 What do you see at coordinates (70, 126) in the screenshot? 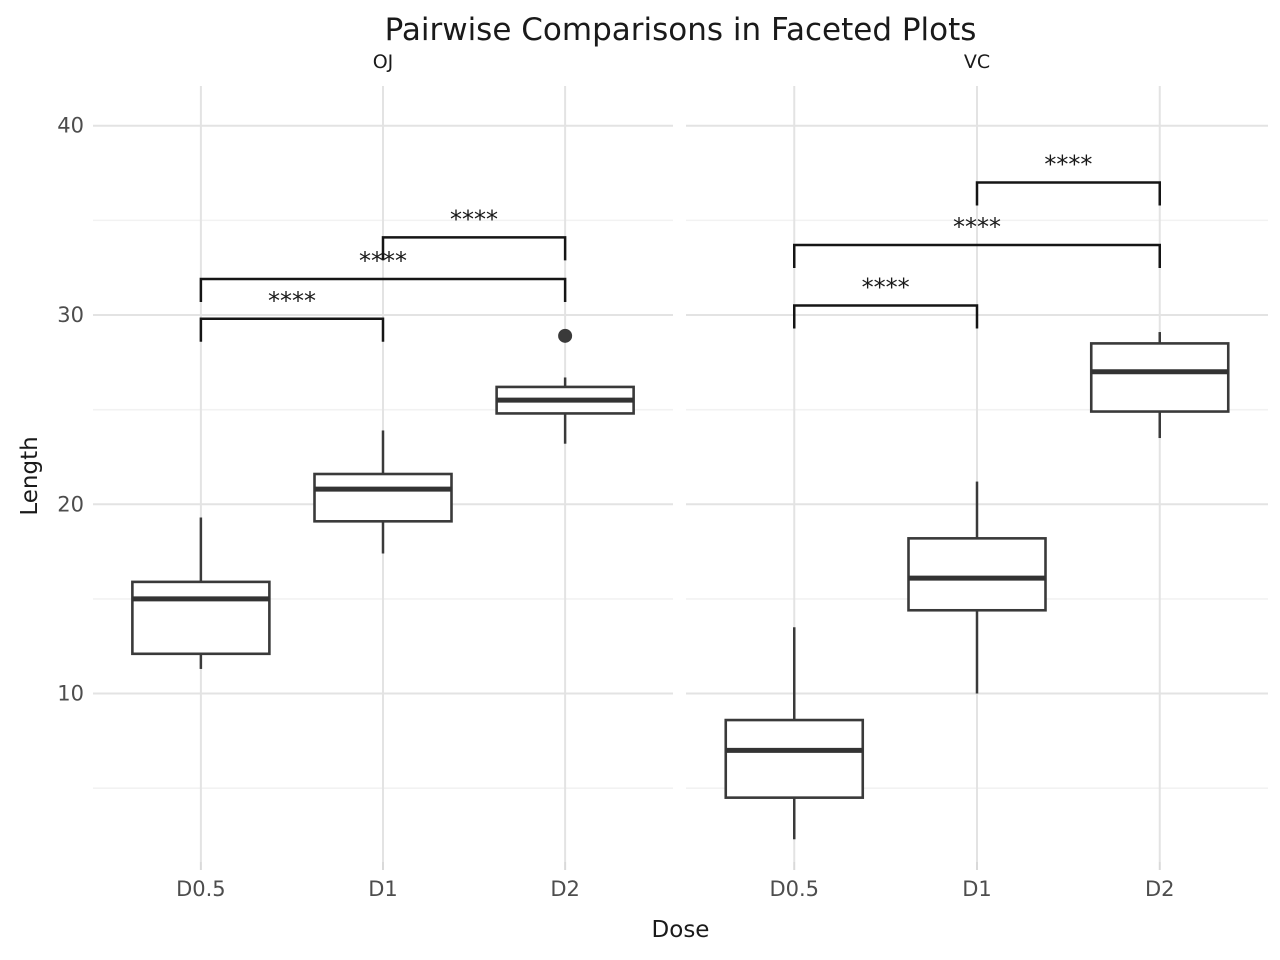
I see `y-tick-label: 40` at bounding box center [70, 126].